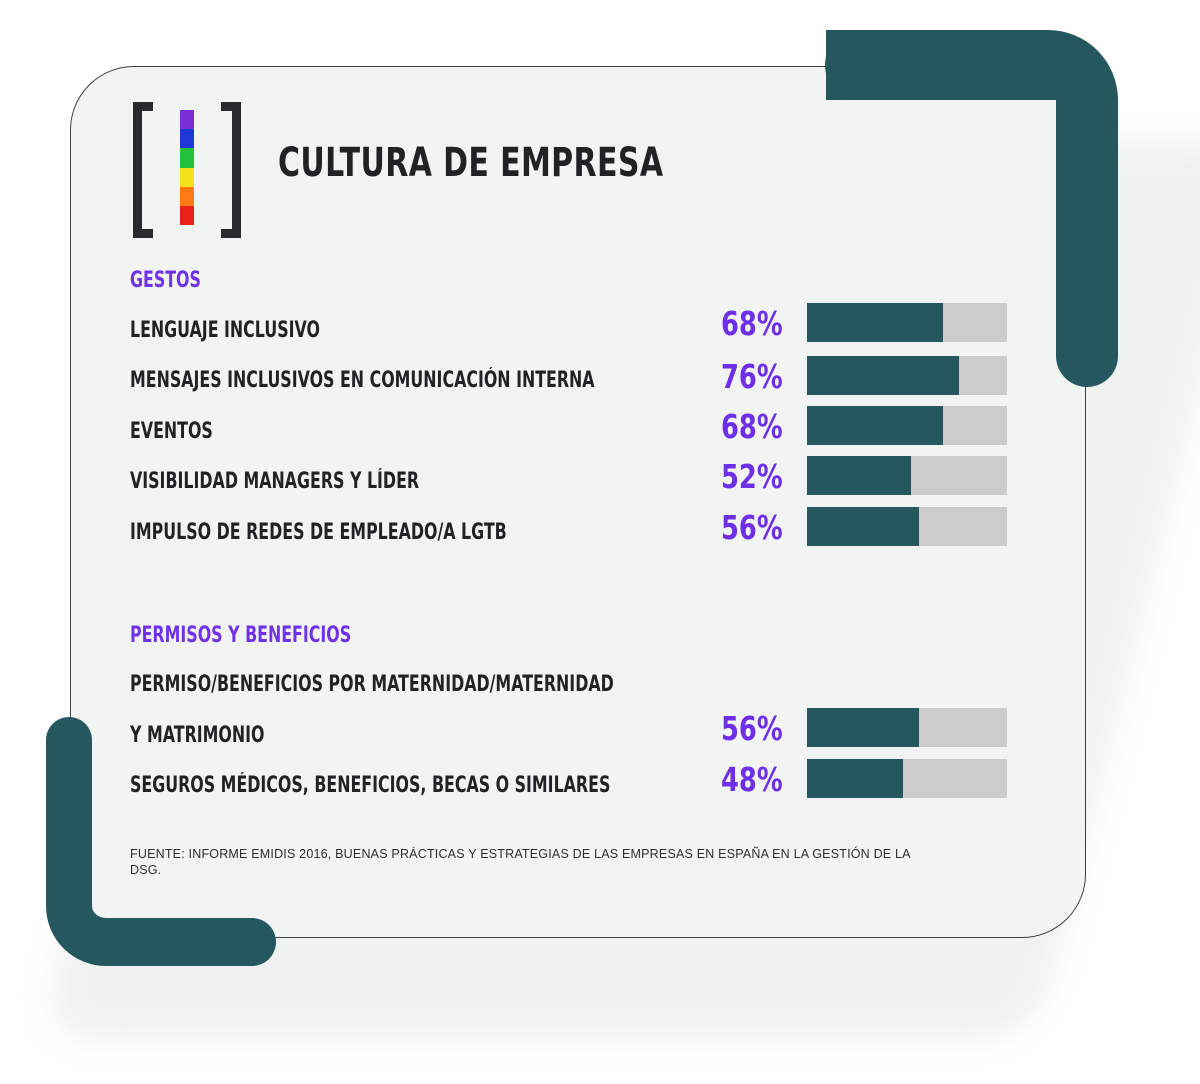 The width and height of the screenshot is (1200, 1084). What do you see at coordinates (275, 481) in the screenshot?
I see `row-label: VISIBILIDAD MANAGERS Y LÍDER` at bounding box center [275, 481].